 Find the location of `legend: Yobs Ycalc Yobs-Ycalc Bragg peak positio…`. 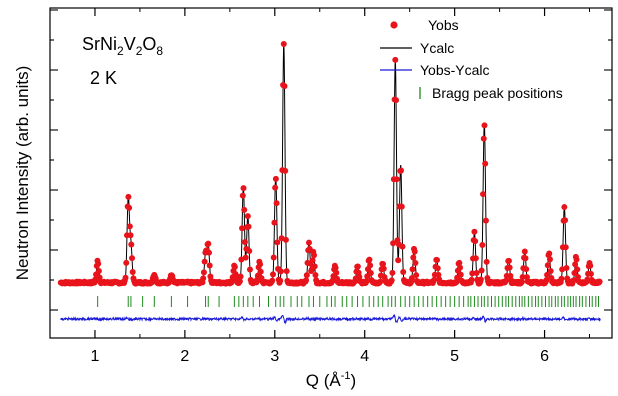

legend: Yobs Ycalc Yobs-Ycalc Bragg peak positio… is located at coordinates (471, 59).